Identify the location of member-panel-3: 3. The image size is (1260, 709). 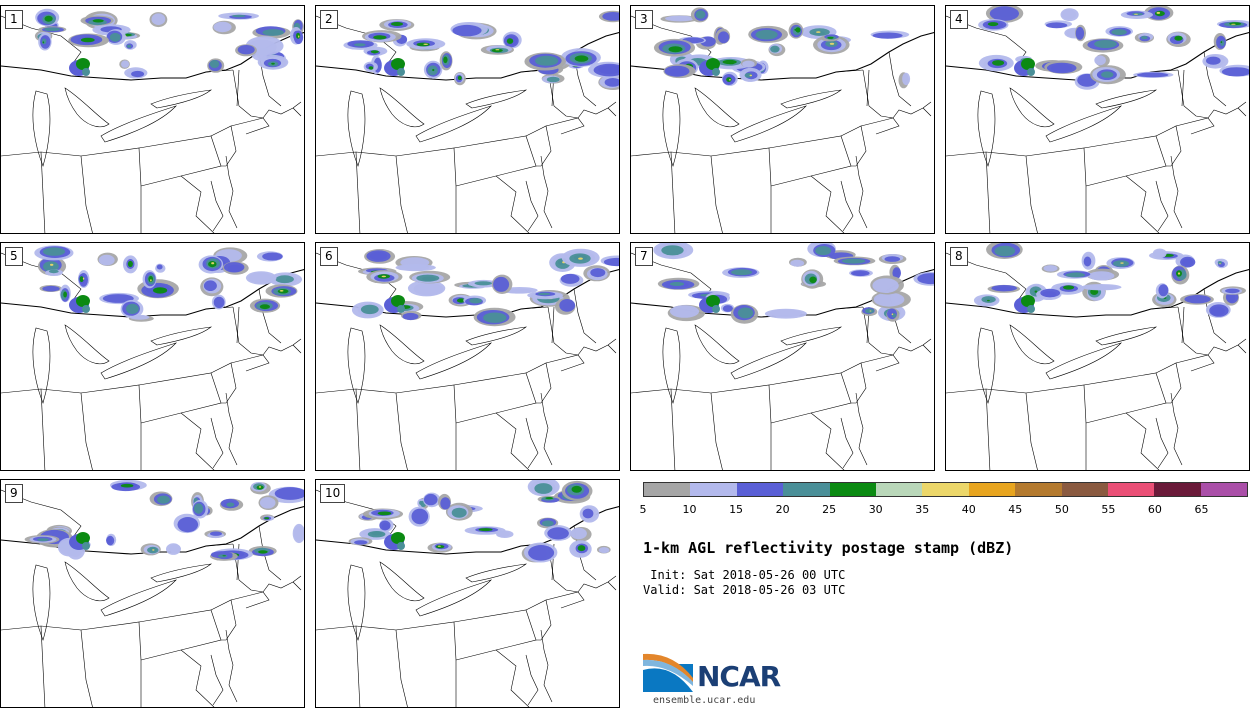
(782, 119).